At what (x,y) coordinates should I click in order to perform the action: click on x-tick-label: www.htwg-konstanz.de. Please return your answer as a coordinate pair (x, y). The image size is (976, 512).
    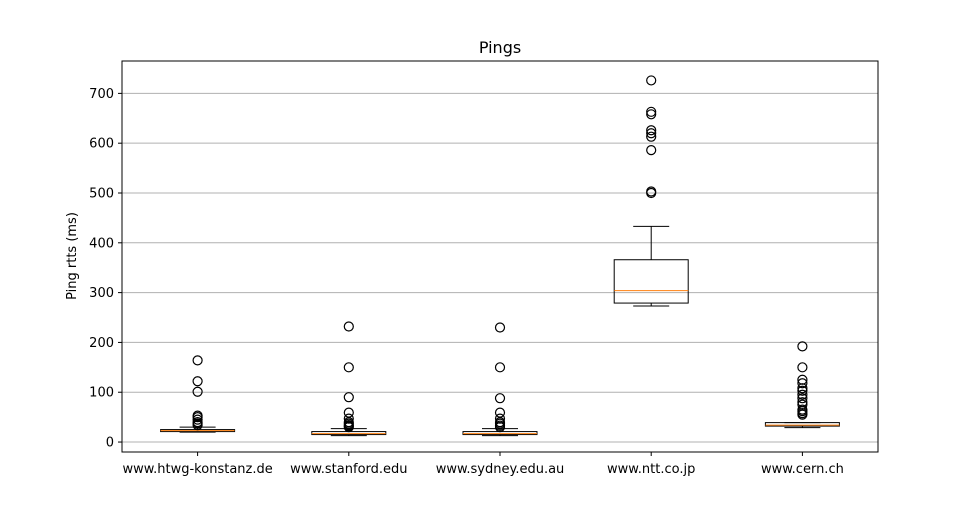
    Looking at the image, I should click on (197, 469).